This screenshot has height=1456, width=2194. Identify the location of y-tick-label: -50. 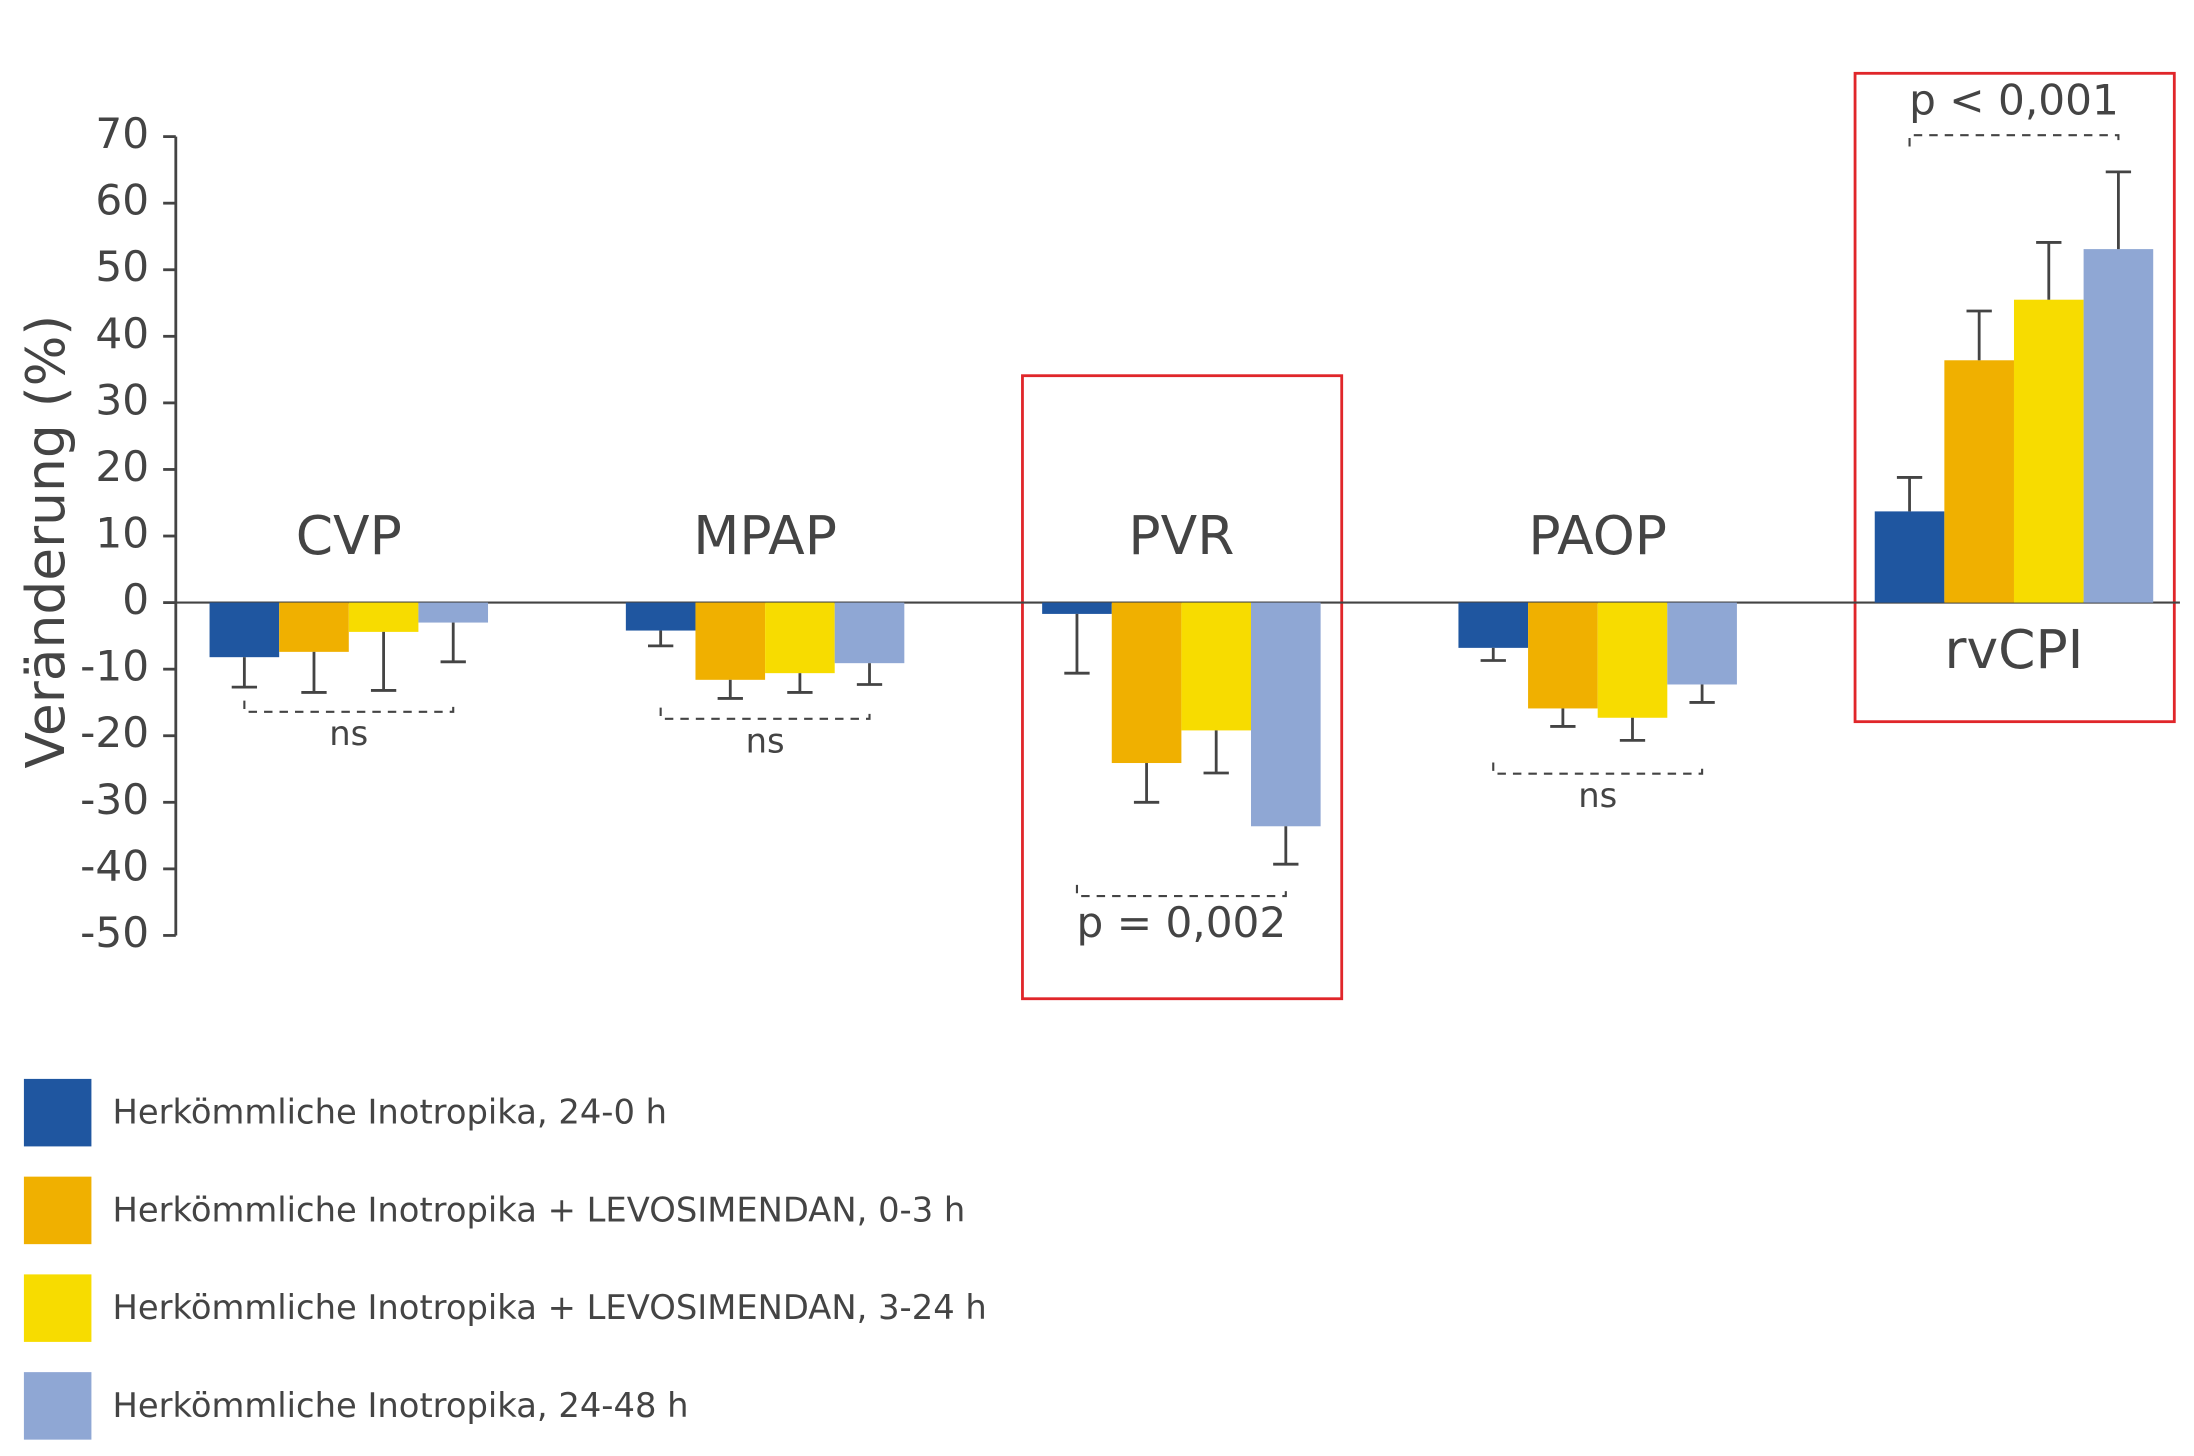
(114, 932).